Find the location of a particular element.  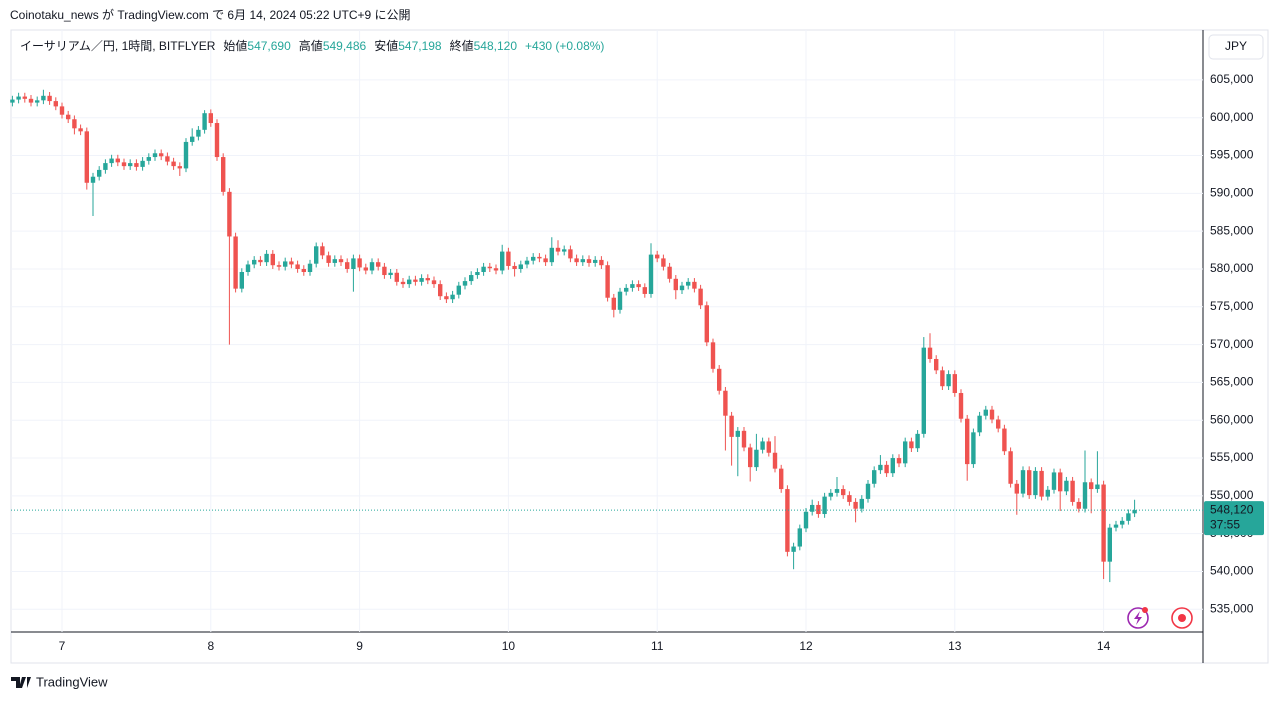

change: +430 (+0.08%) is located at coordinates (564, 46).